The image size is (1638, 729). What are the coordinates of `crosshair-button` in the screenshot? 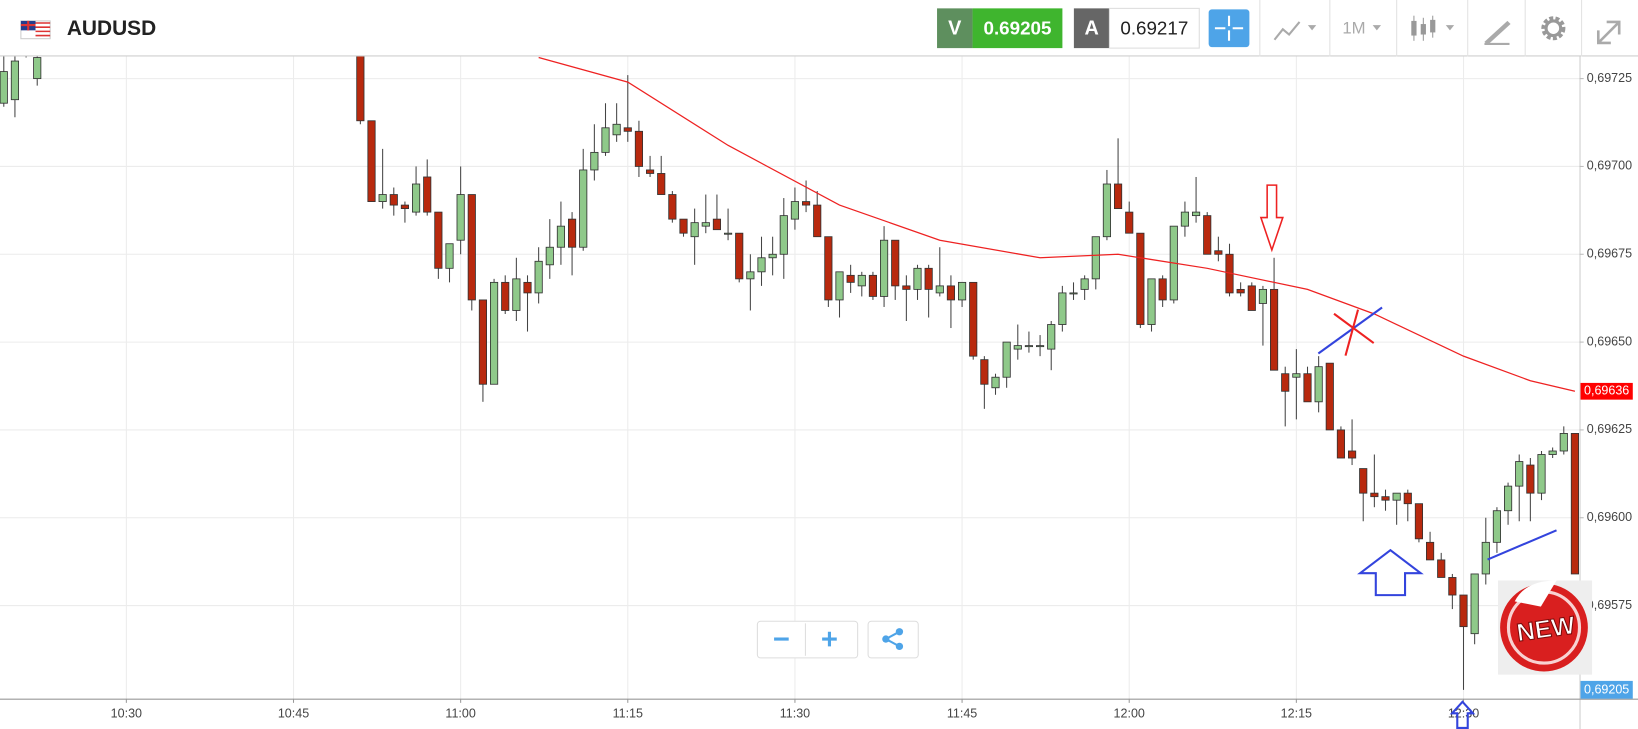 It's located at (1229, 28).